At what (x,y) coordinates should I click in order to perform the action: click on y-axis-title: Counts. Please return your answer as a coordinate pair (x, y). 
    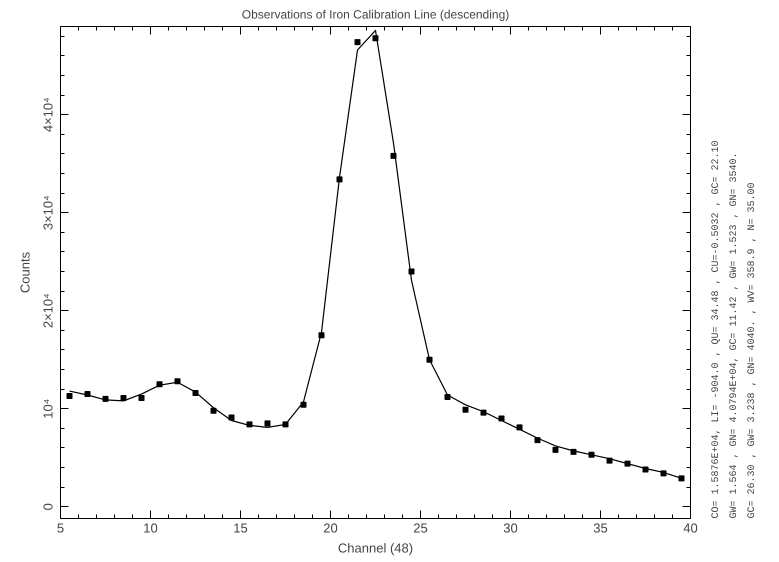
    Looking at the image, I should click on (25, 272).